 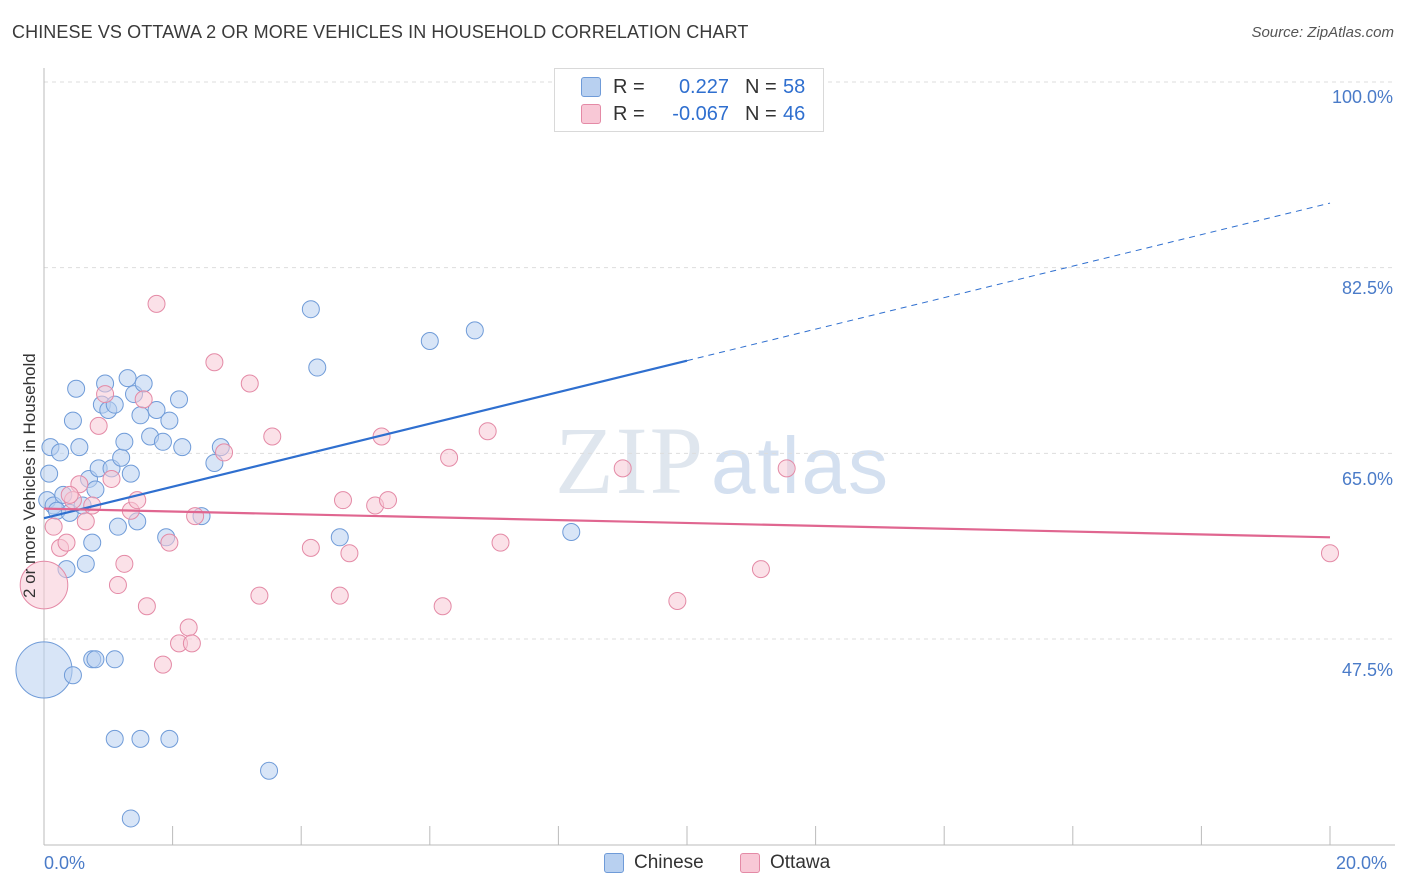 I want to click on watermark-atlas: atlas, so click(x=800, y=465).